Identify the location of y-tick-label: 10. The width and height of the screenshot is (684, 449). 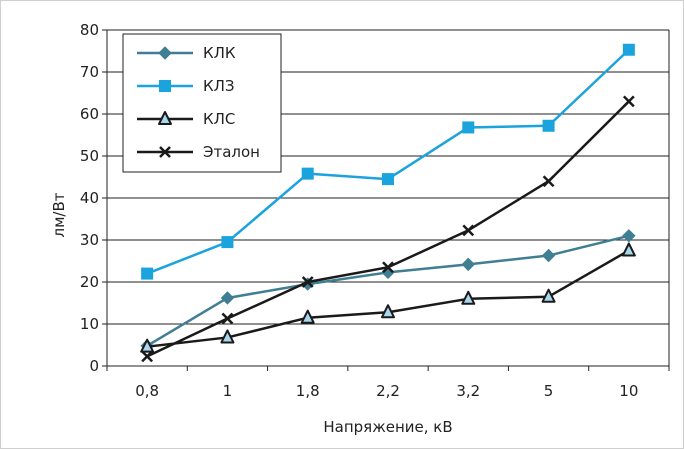
(89, 324).